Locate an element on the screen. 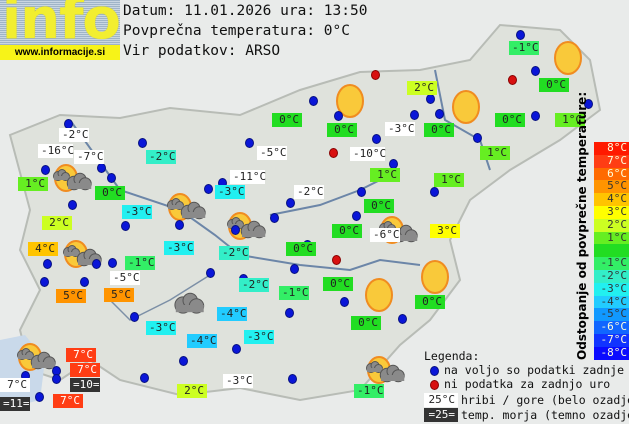 This screenshot has width=629, height=424. logo: info www.informacije.si is located at coordinates (60, 30).